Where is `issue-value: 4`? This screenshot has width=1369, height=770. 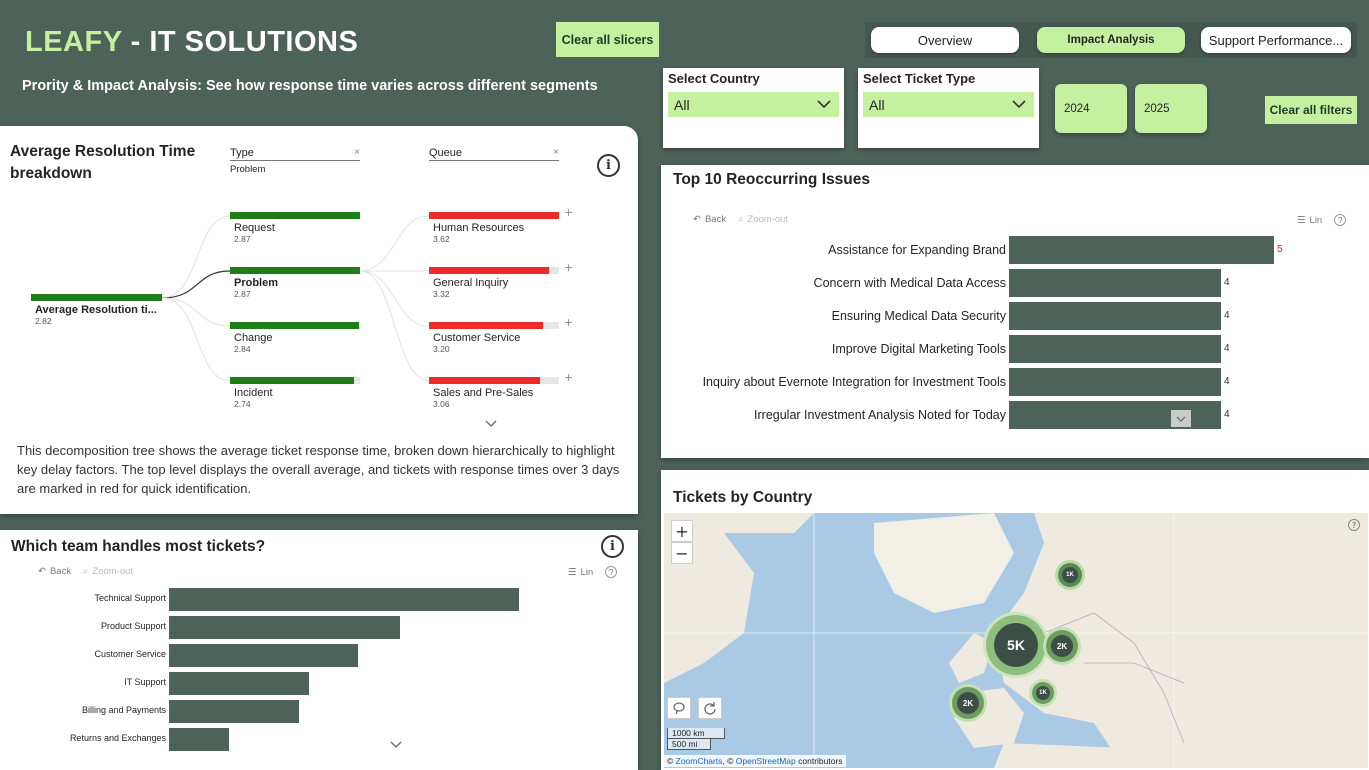 issue-value: 4 is located at coordinates (1227, 282).